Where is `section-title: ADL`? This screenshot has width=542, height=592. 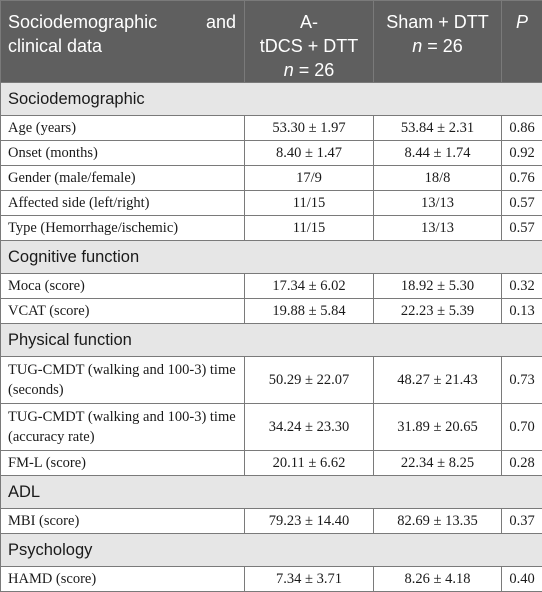
section-title: ADL is located at coordinates (271, 492).